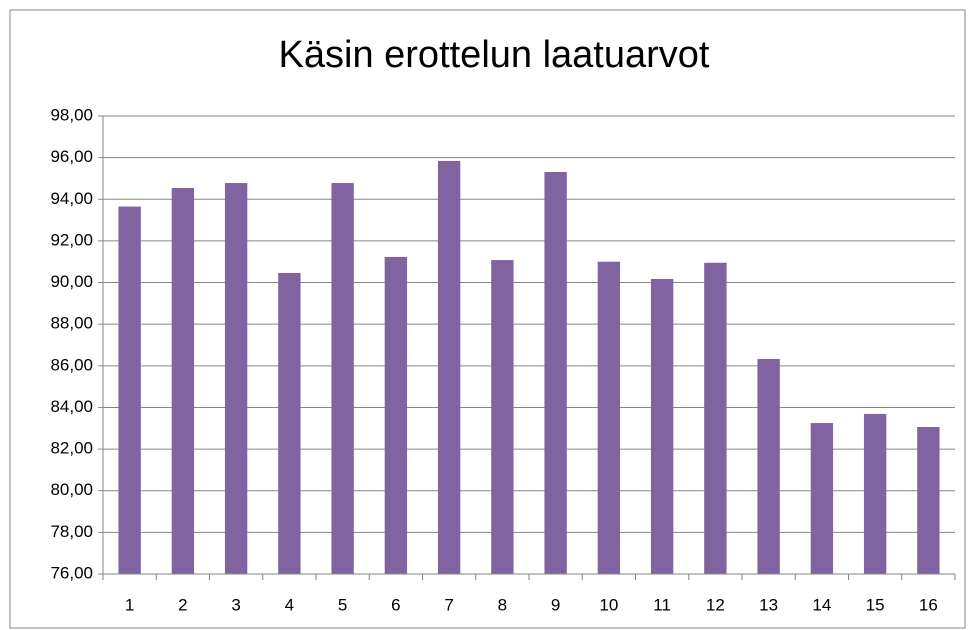  Describe the element at coordinates (502, 604) in the screenshot. I see `x-tick-label: 8` at that location.